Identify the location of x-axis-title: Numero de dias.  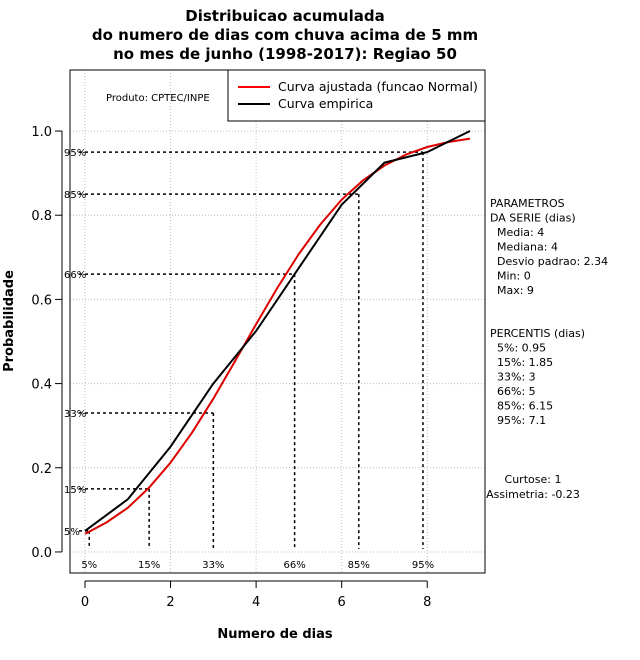
(275, 634).